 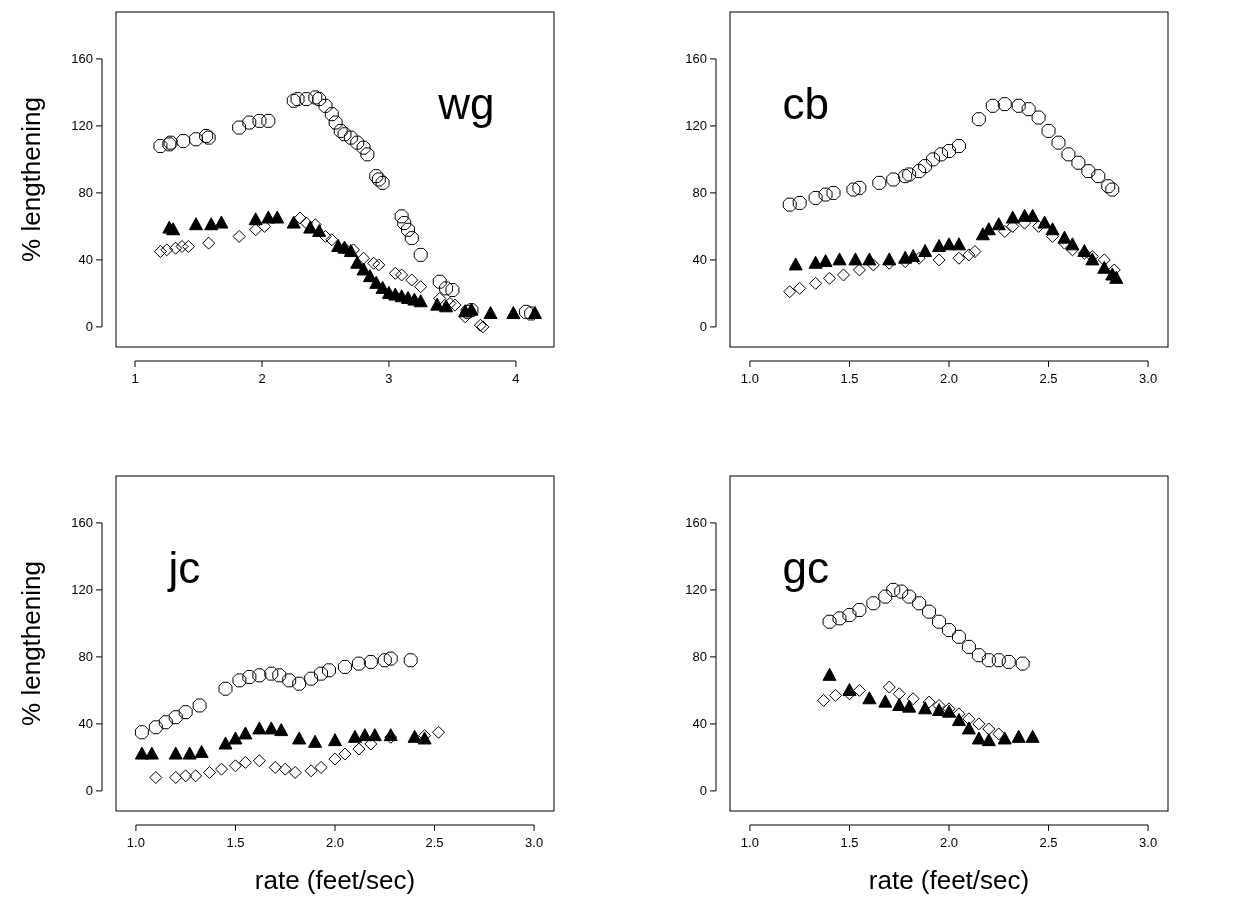 What do you see at coordinates (1148, 378) in the screenshot?
I see `x-tick-label: 3.0` at bounding box center [1148, 378].